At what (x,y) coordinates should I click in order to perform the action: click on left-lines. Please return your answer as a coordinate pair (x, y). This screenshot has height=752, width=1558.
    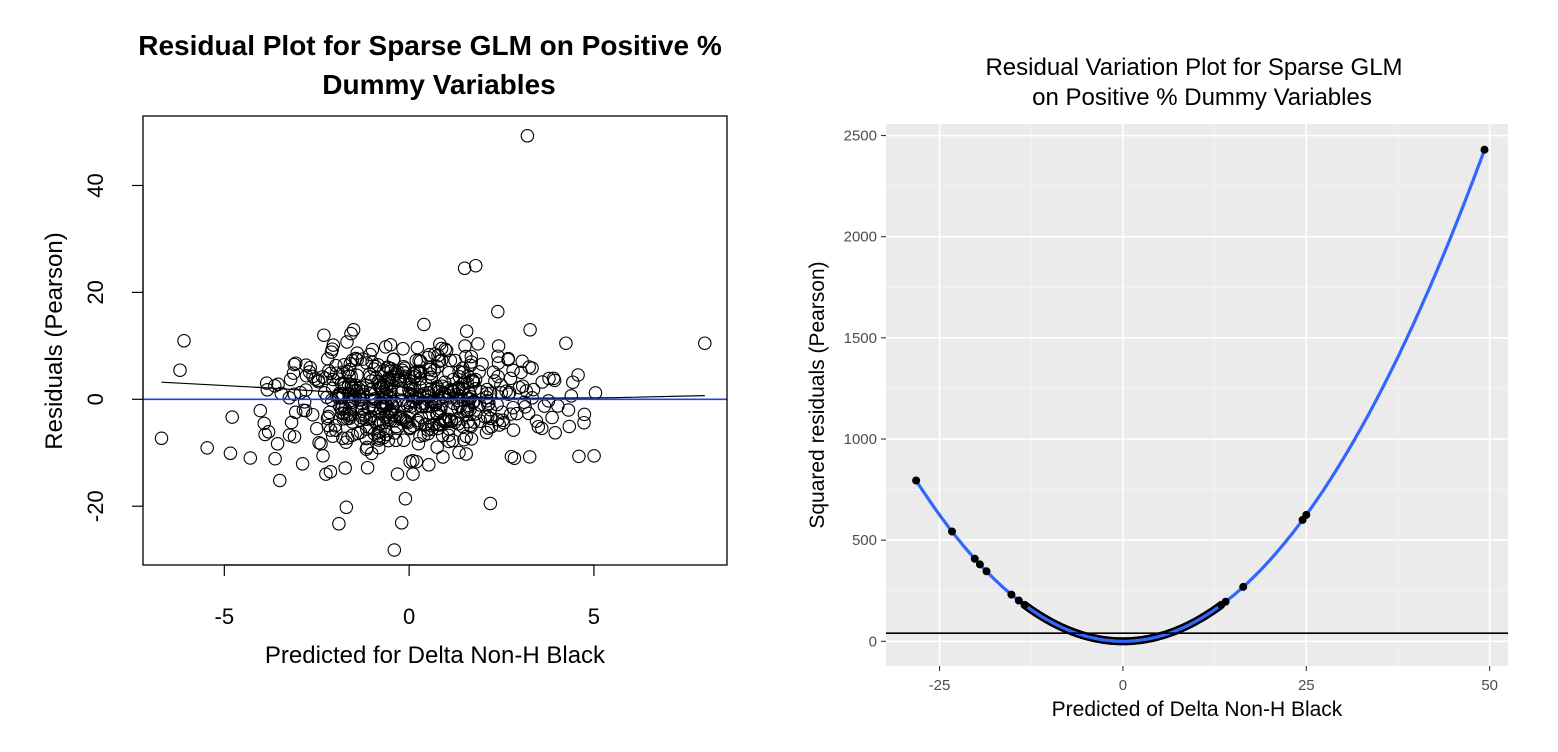
    Looking at the image, I should click on (435, 391).